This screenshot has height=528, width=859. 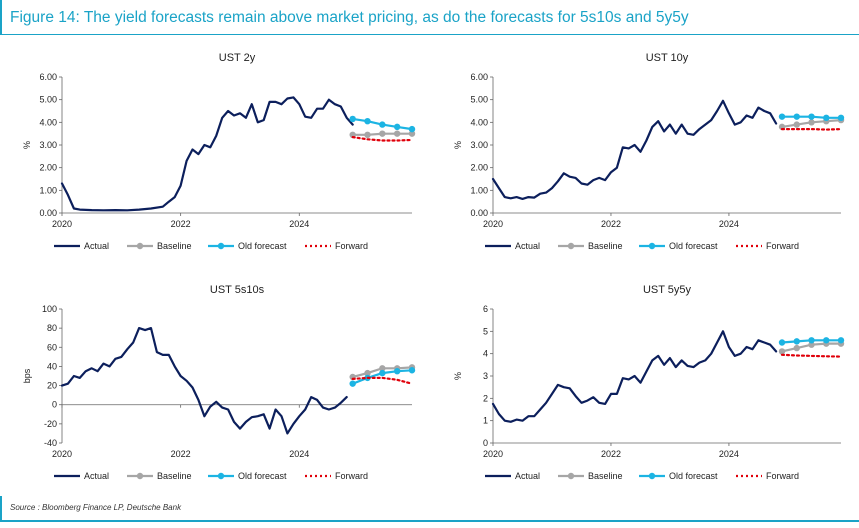 What do you see at coordinates (485, 376) in the screenshot?
I see `y-tick-label: 3` at bounding box center [485, 376].